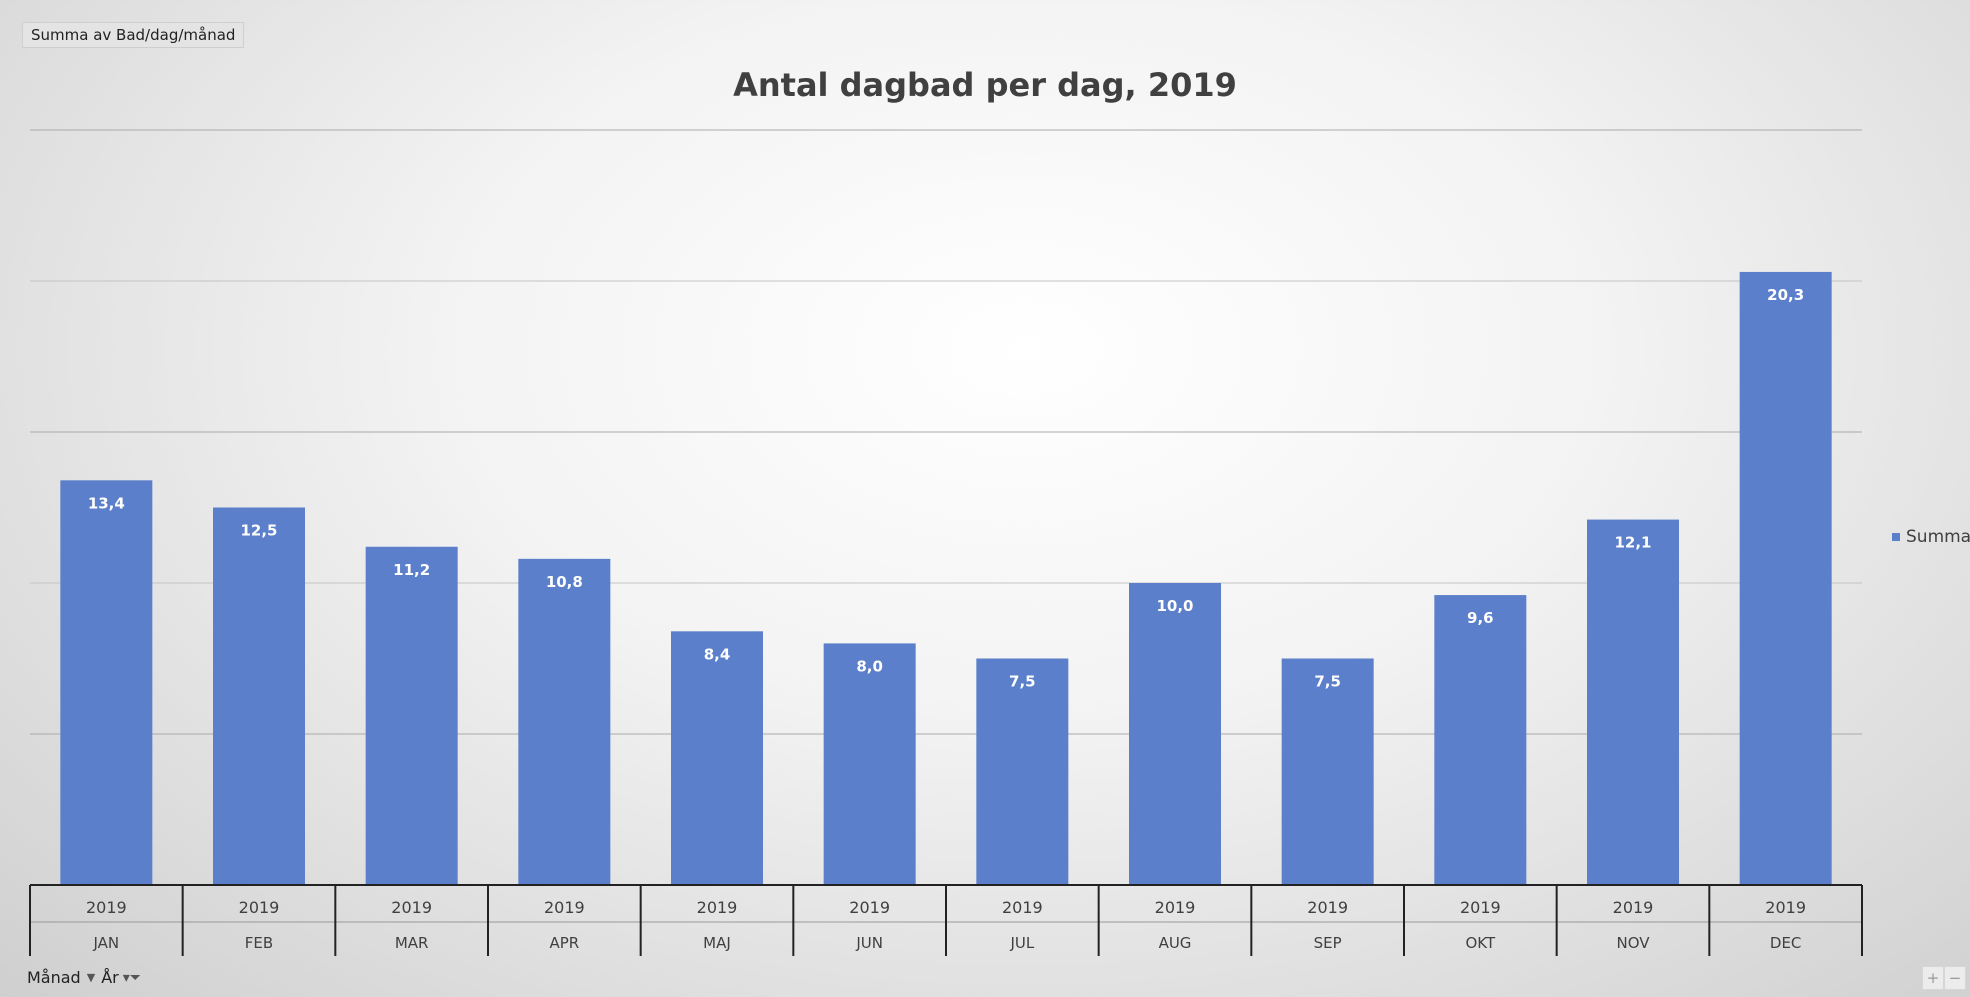 The height and width of the screenshot is (997, 1970). I want to click on data-label: 10,0, so click(1174, 606).